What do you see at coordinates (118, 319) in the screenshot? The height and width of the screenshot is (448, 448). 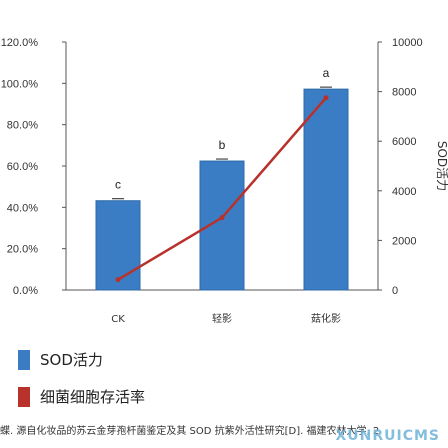 I see `x-tick-label: CK` at bounding box center [118, 319].